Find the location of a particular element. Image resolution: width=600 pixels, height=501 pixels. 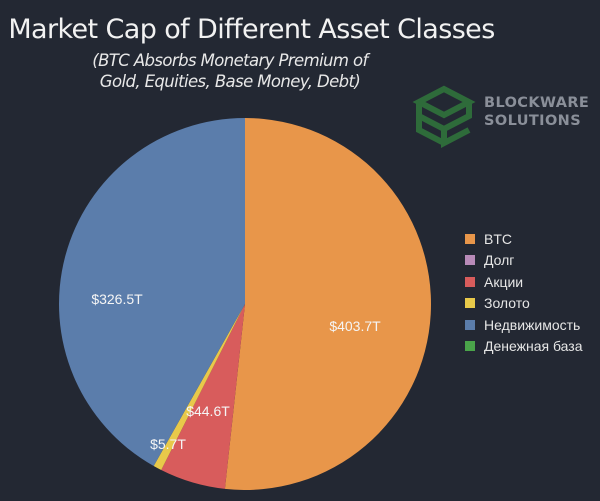

legend-item: Акции is located at coordinates (524, 282).